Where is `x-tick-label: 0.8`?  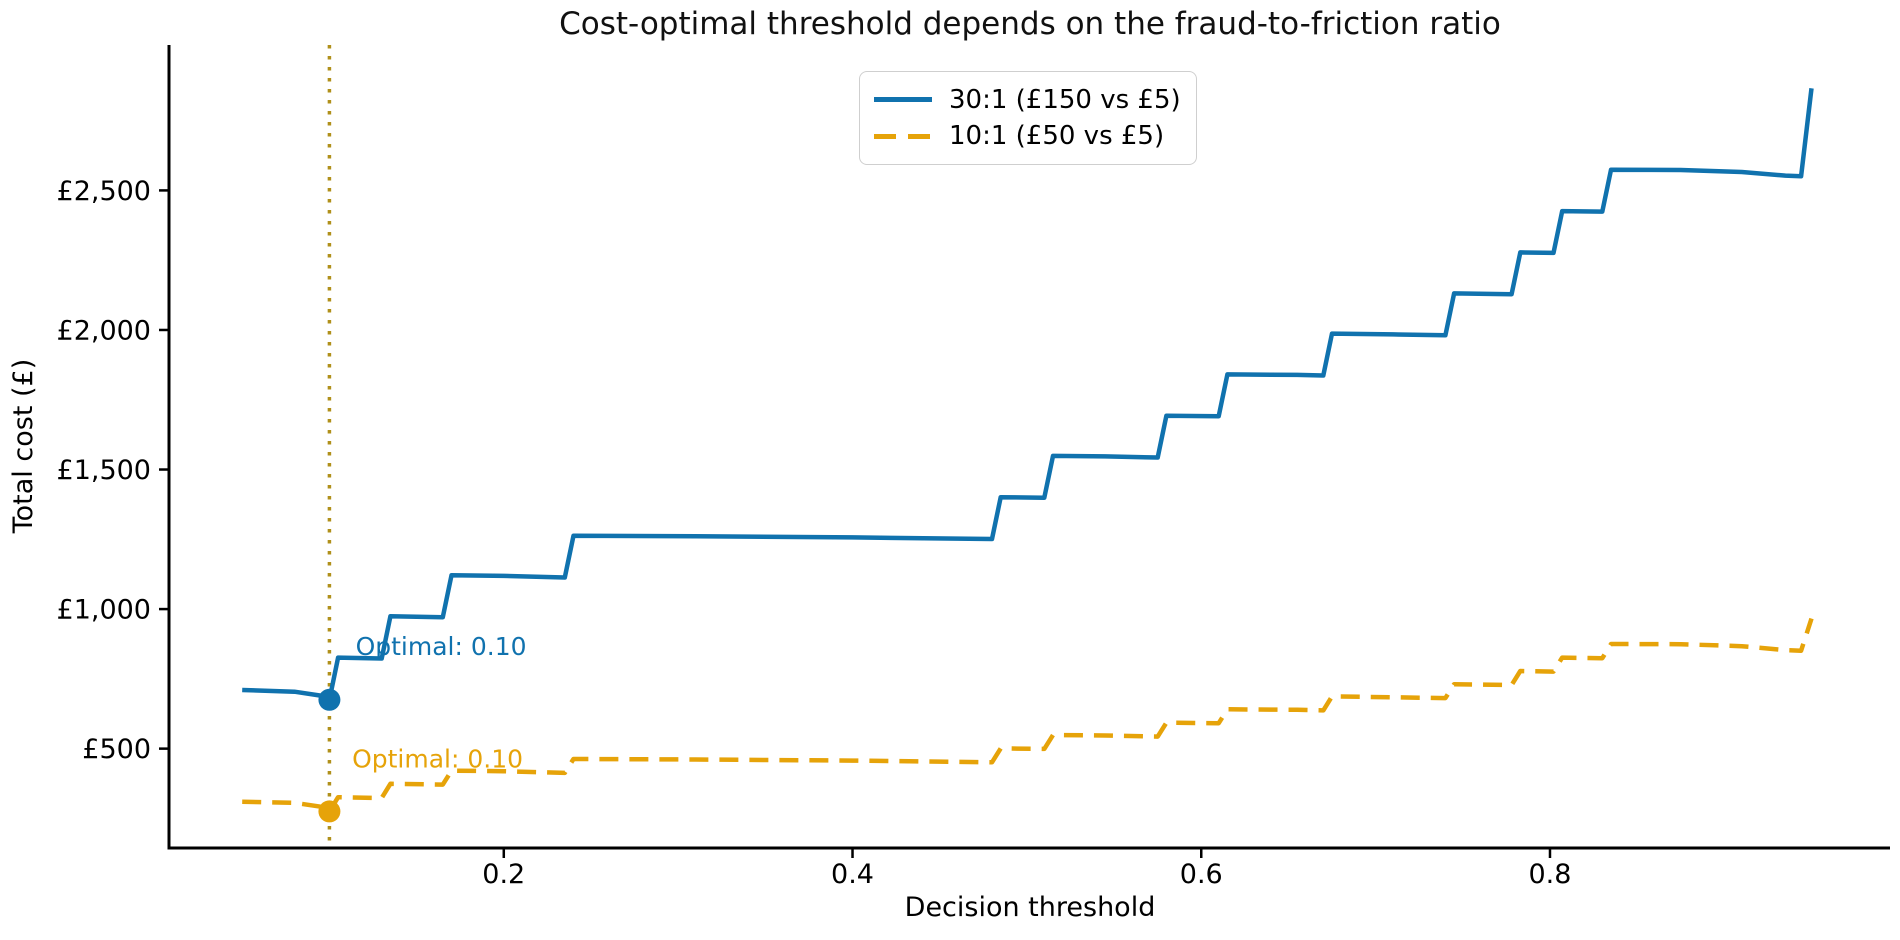 x-tick-label: 0.8 is located at coordinates (1550, 874).